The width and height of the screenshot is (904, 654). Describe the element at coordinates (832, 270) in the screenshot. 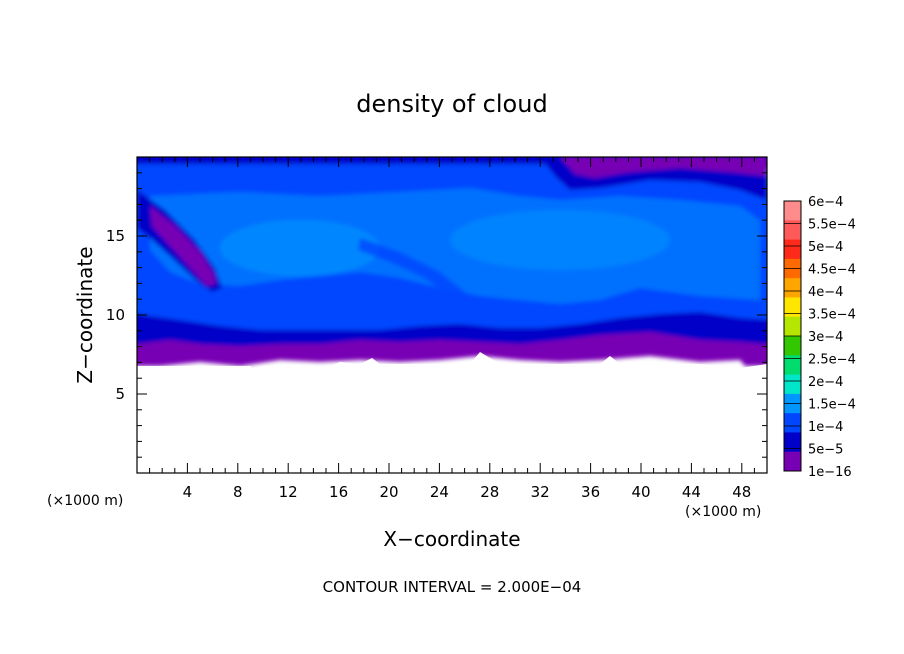

I see `colorbar-label: 4.5e−4` at that location.